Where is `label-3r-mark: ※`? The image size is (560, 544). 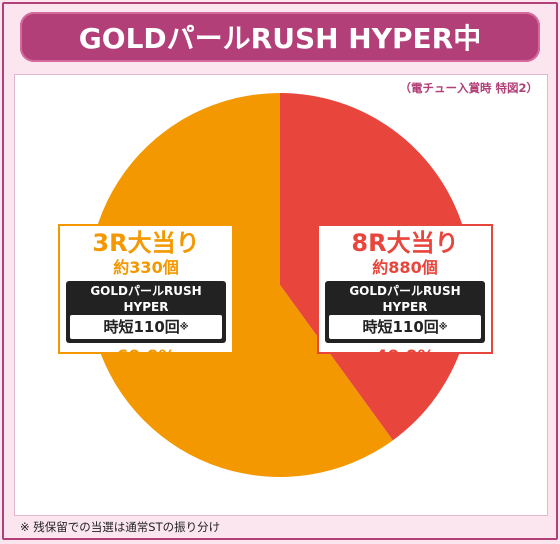 label-3r-mark: ※ is located at coordinates (184, 327).